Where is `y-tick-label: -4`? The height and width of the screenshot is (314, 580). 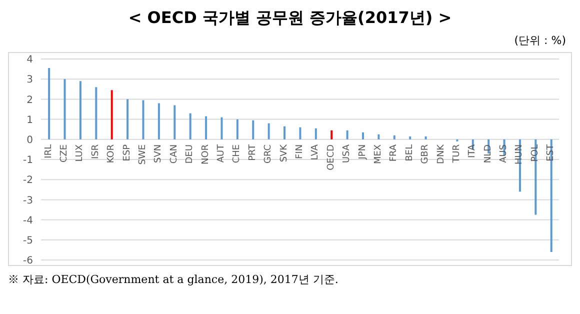
y-tick-label: -4 is located at coordinates (28, 220).